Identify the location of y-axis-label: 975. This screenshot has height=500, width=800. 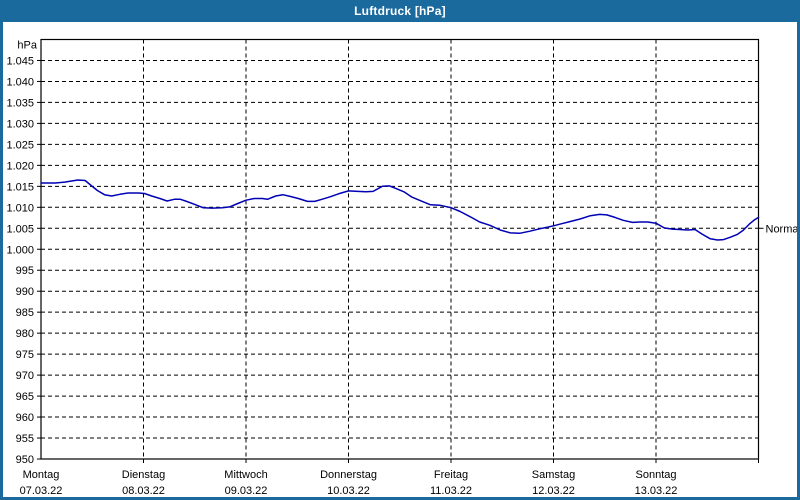
(25, 355).